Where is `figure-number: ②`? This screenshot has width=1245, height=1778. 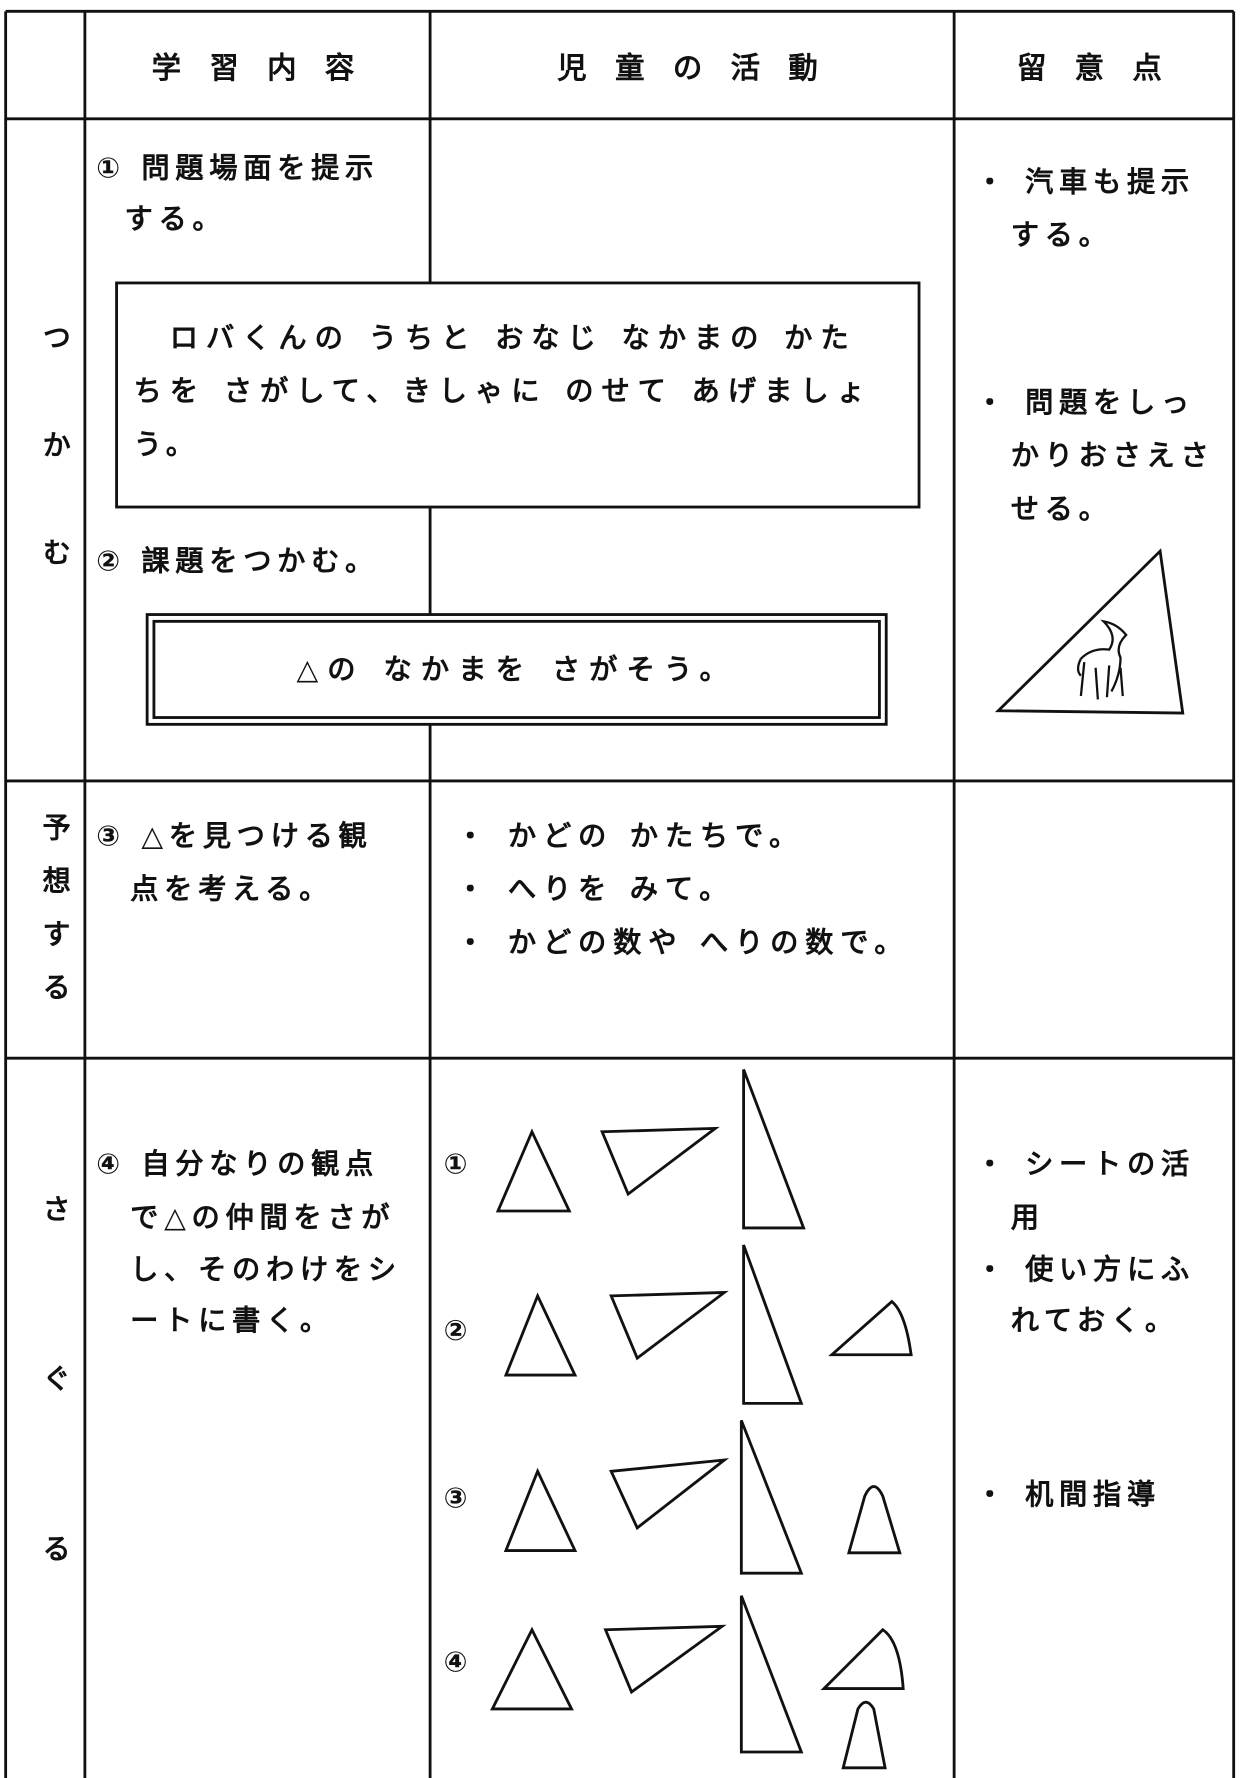
figure-number: ② is located at coordinates (458, 1330).